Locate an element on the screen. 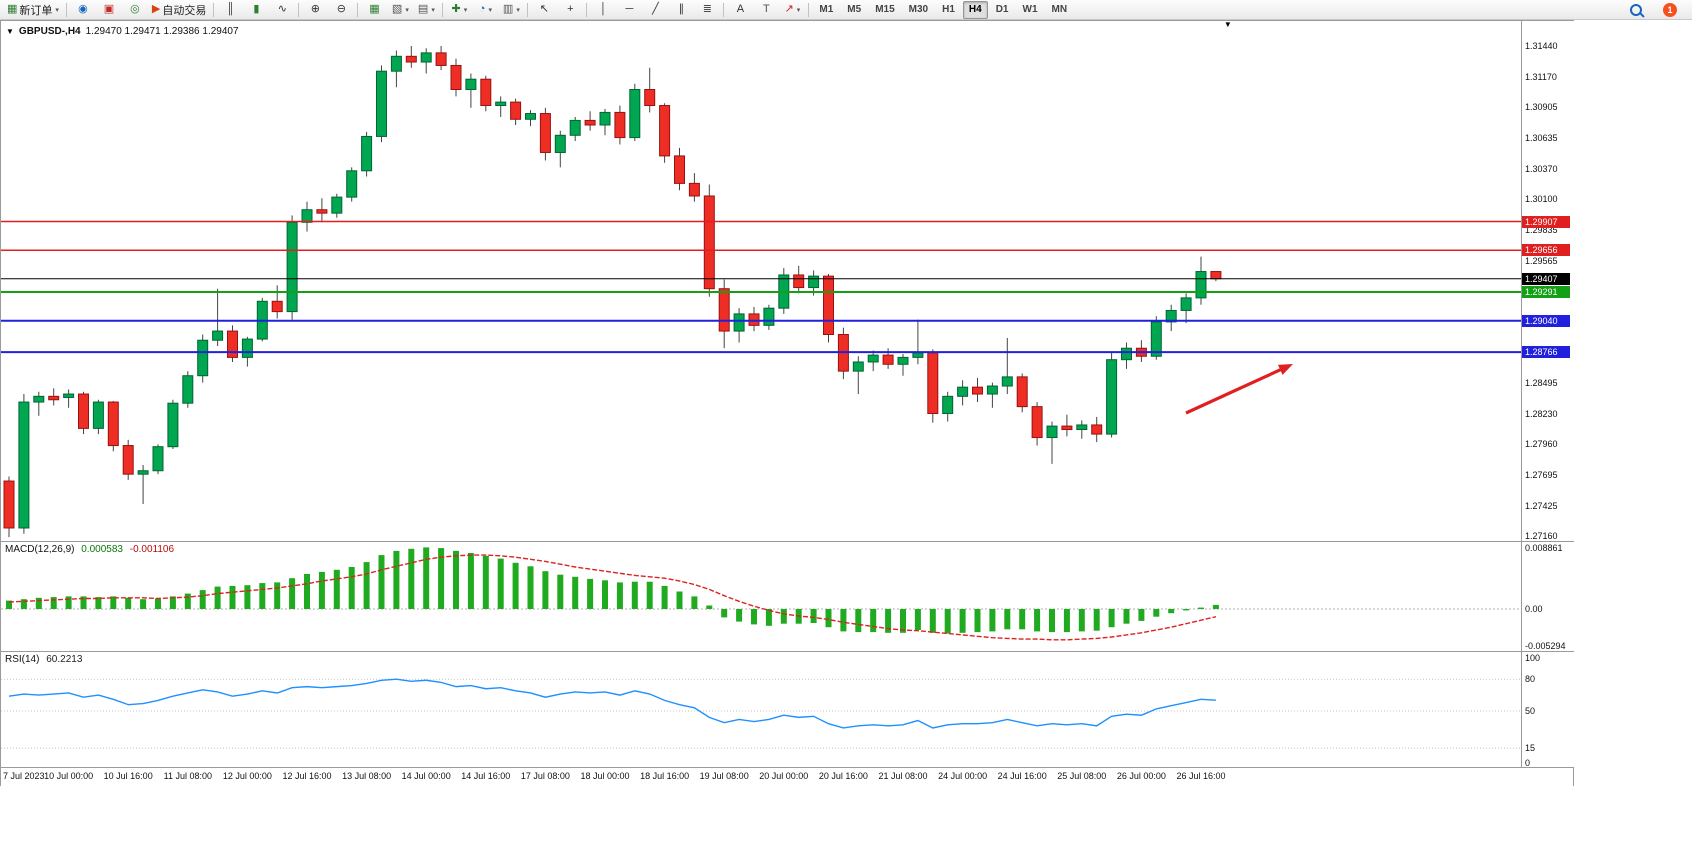  timeframe-w1: W1 is located at coordinates (1030, 9).